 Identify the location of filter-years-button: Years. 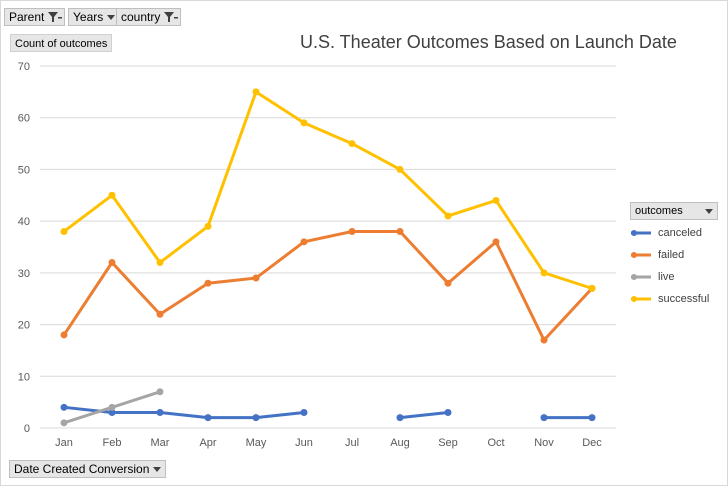
(94, 17).